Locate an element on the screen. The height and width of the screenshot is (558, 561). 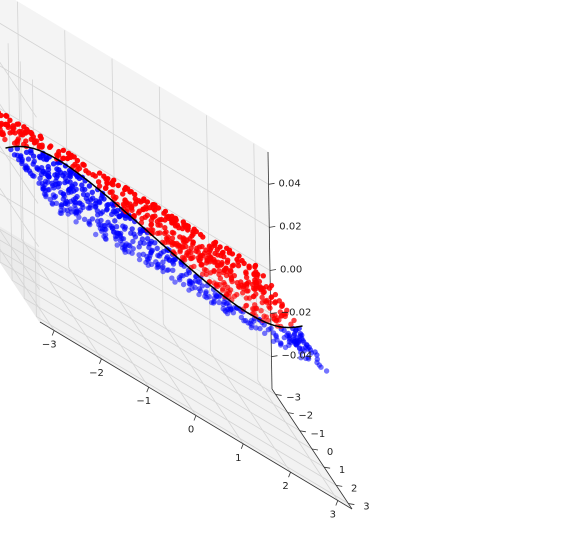
x-tick-label: 3 is located at coordinates (333, 515).